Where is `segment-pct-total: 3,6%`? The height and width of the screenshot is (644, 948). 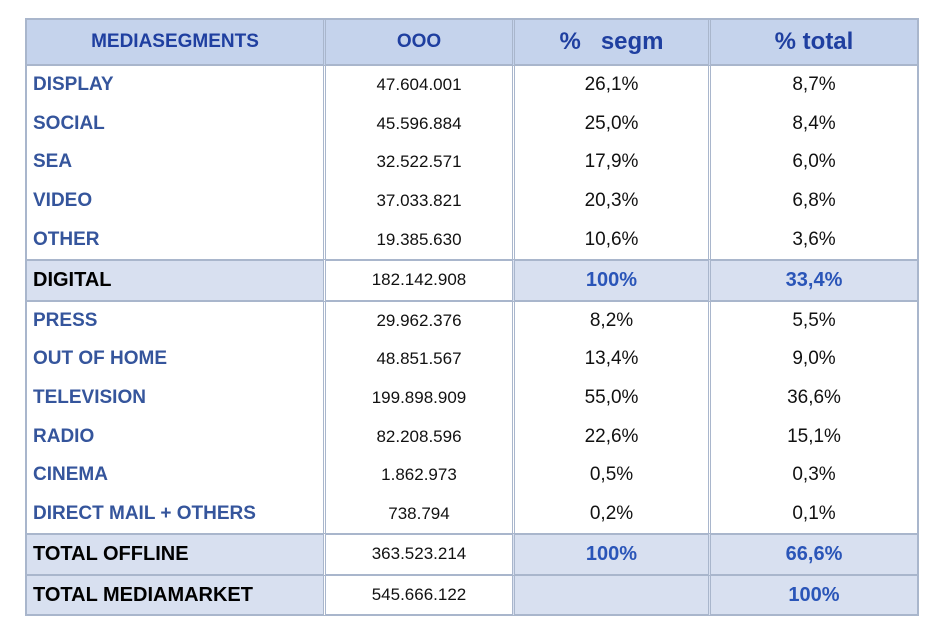 segment-pct-total: 3,6% is located at coordinates (812, 239).